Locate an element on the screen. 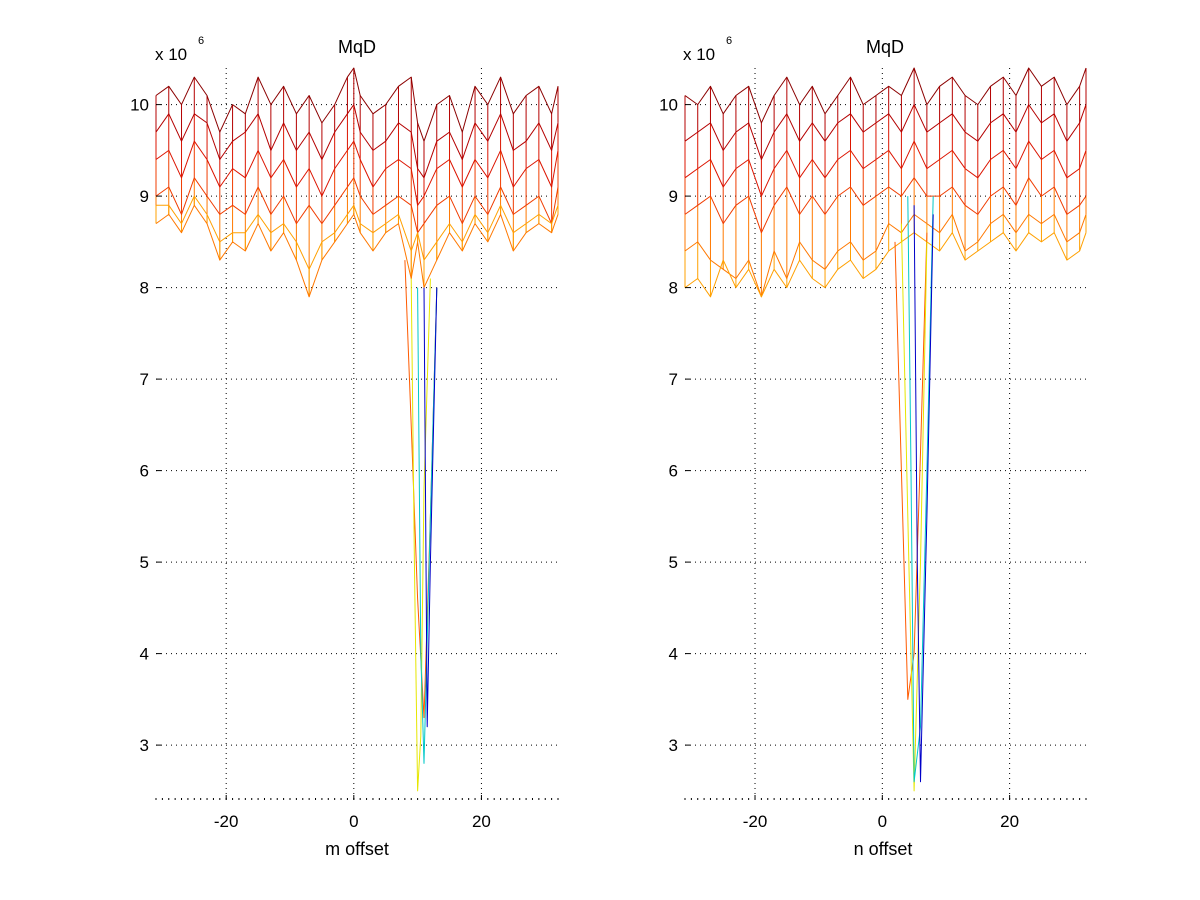  right-chart-y-tick-label: 7 is located at coordinates (673, 379).